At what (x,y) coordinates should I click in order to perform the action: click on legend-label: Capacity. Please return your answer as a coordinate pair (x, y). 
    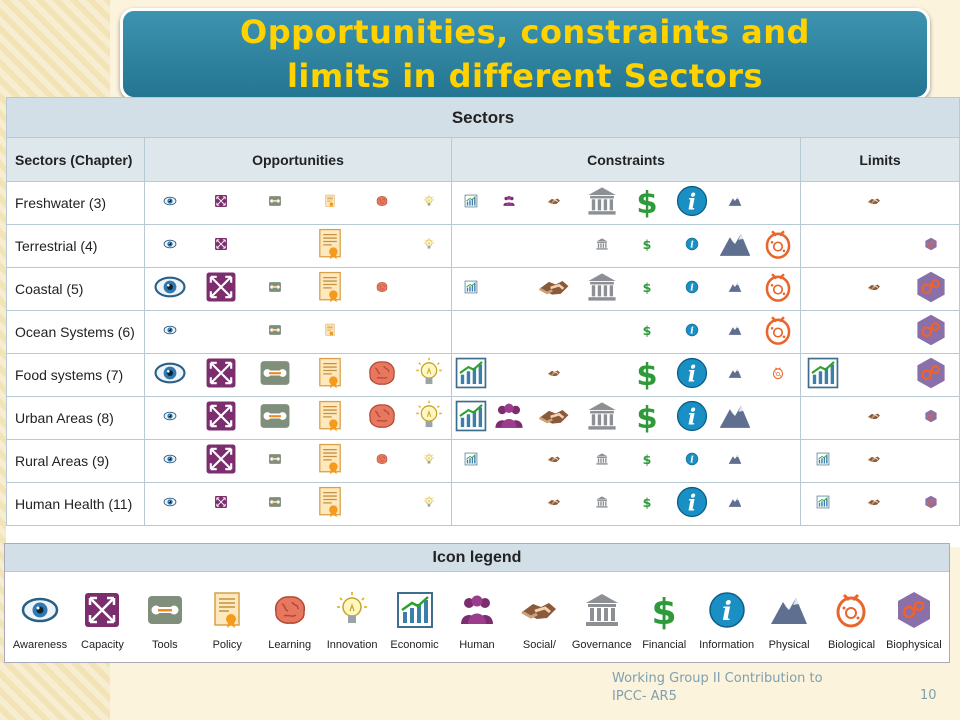
    Looking at the image, I should click on (102, 645).